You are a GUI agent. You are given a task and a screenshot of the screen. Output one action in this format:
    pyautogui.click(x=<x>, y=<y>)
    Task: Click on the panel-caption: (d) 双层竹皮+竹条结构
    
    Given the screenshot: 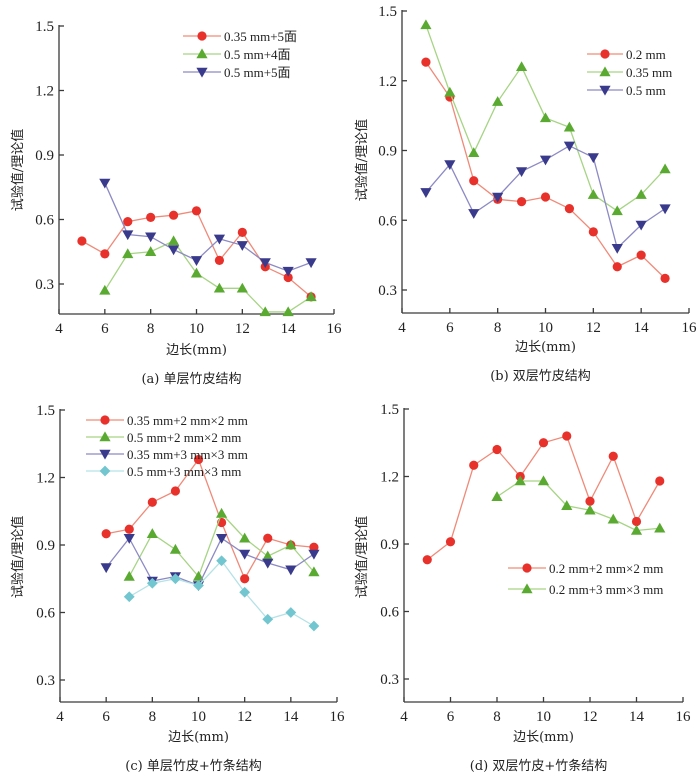 What is the action you would take?
    pyautogui.click(x=539, y=766)
    